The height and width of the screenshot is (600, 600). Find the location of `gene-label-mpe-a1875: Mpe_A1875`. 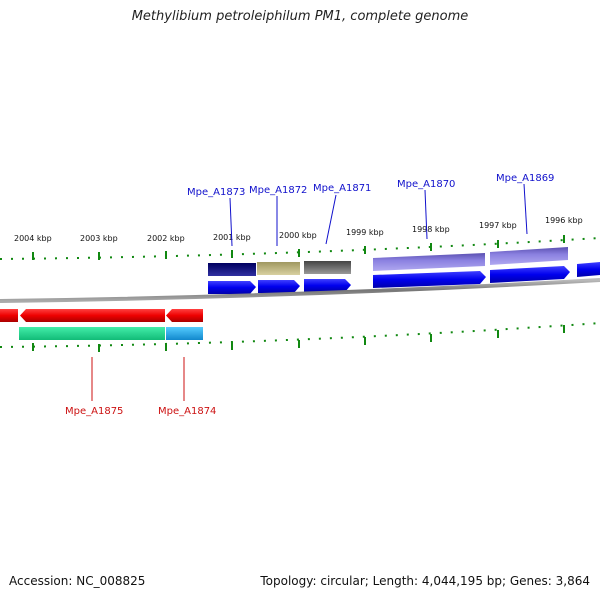

gene-label-mpe-a1875: Mpe_A1875 is located at coordinates (94, 411).